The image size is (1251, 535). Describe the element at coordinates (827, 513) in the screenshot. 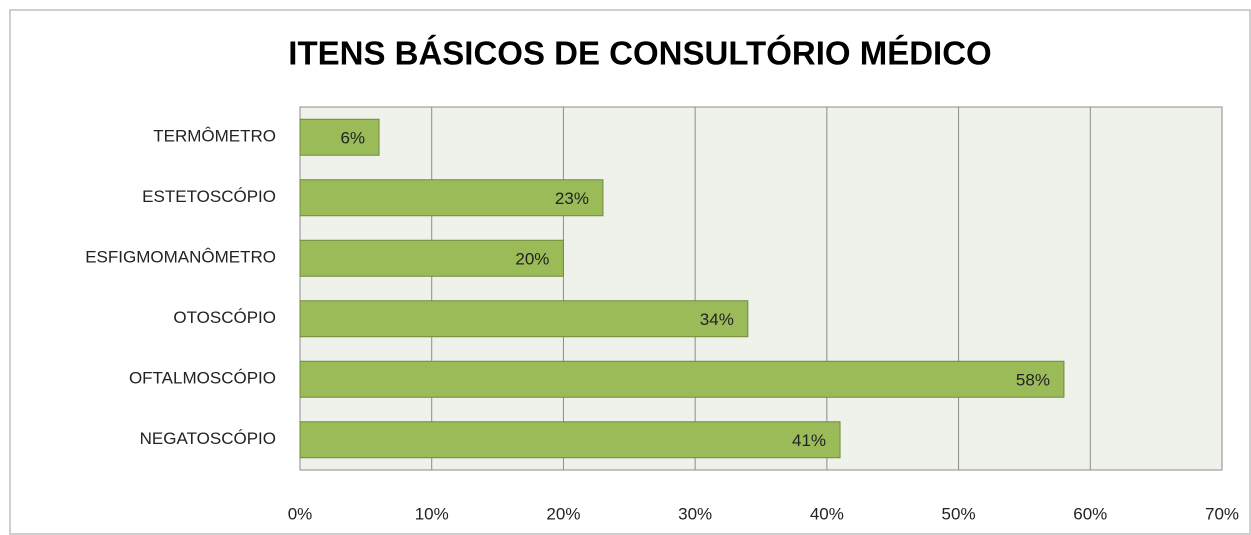

I see `x-tick-label: 40%` at that location.